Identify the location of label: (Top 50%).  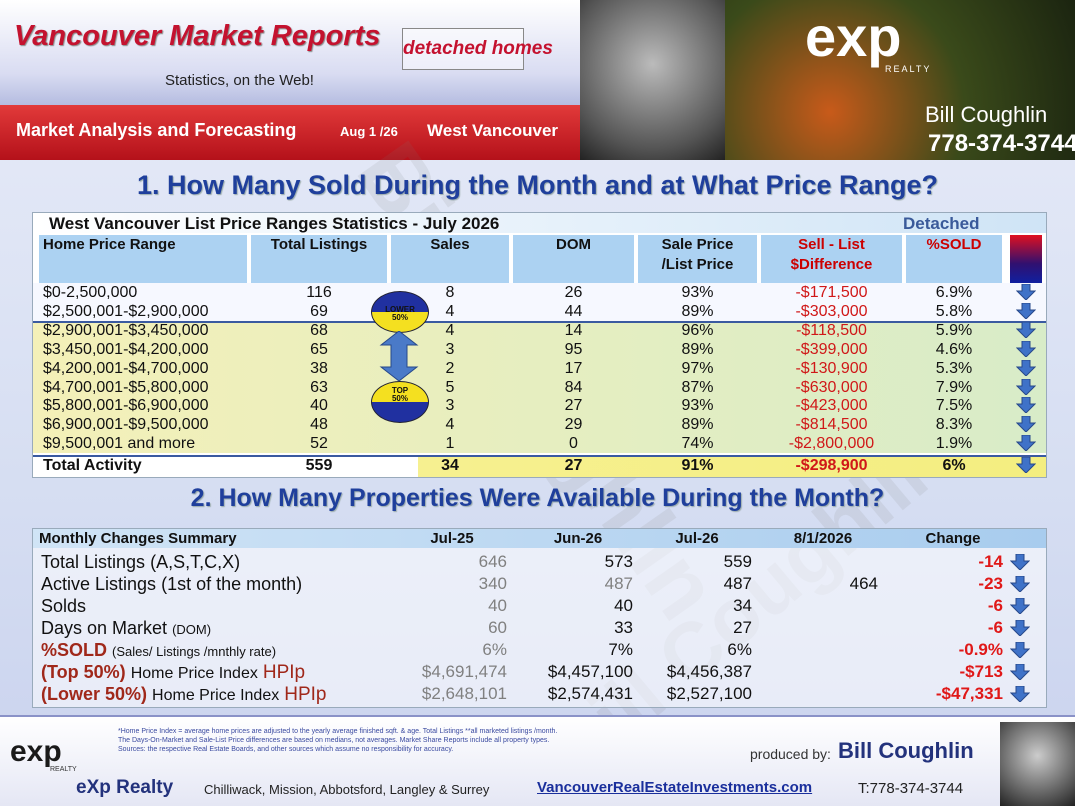
(83, 672).